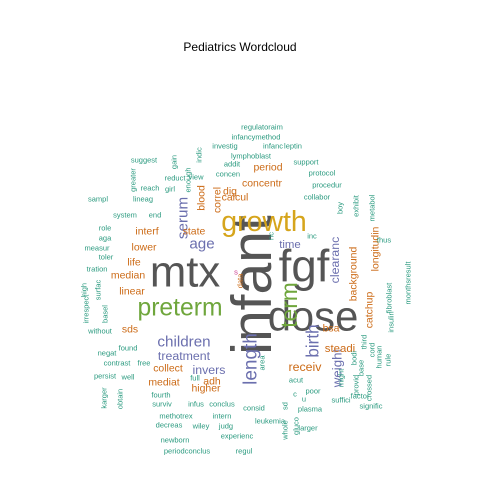 This screenshot has height=480, width=480. Describe the element at coordinates (313, 391) in the screenshot. I see `word-poor: poor` at that location.